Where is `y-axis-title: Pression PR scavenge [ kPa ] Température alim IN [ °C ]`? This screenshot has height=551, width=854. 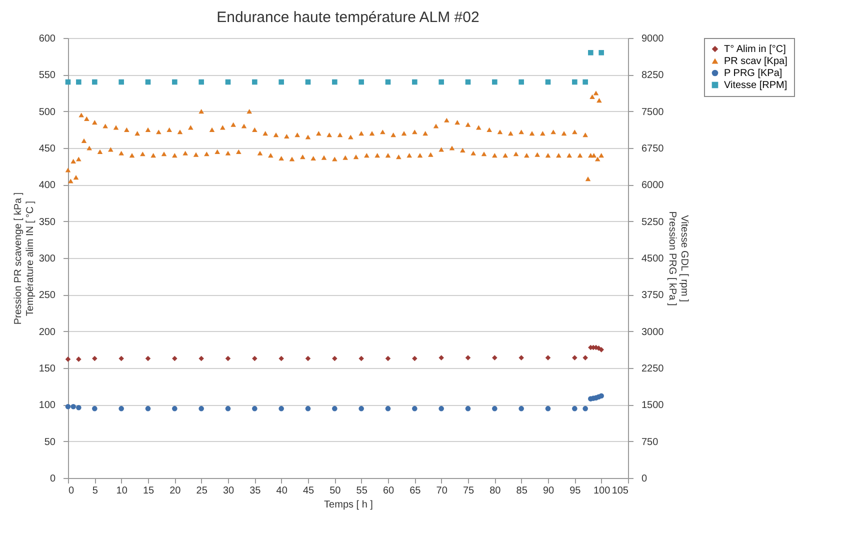
y-axis-title: Pression PR scavenge [ kPa ] Température alim IN [ °C ] is located at coordinates (24, 258).